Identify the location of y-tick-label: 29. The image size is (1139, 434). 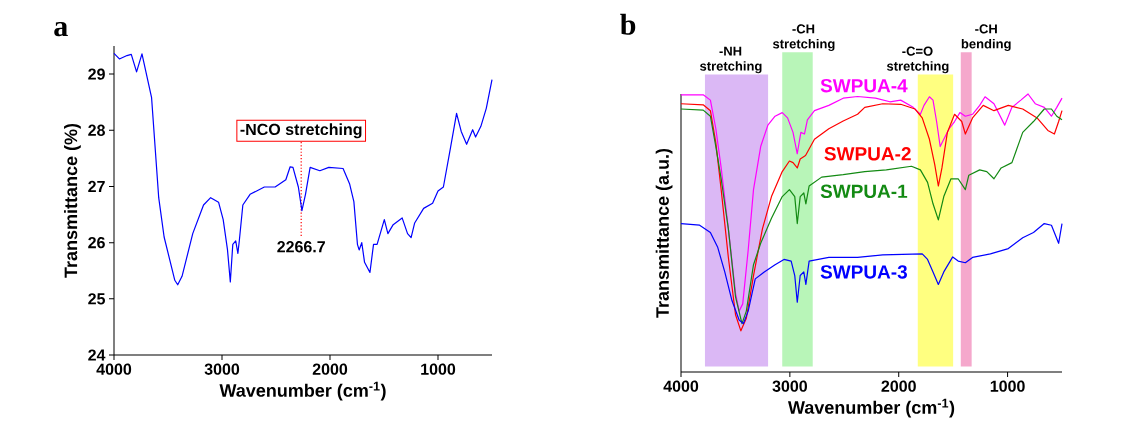
(96, 74).